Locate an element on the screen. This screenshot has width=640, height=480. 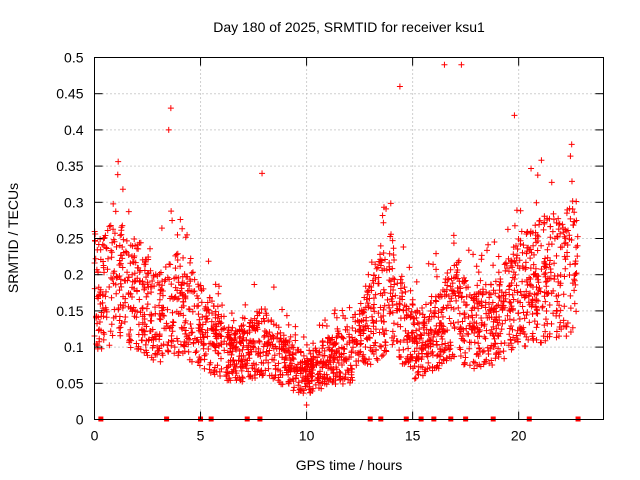
y-axis-label: SRMTID / TECUs is located at coordinates (13, 238).